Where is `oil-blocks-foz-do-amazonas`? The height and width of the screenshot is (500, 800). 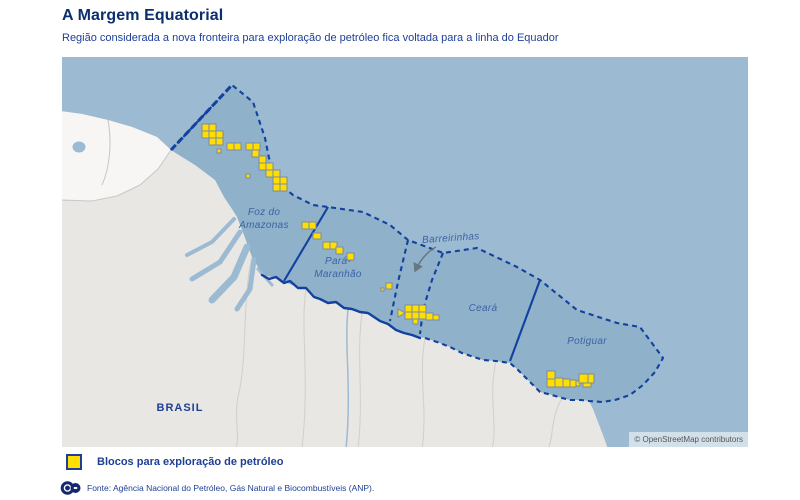
oil-blocks-foz-do-amazonas is located at coordinates (244, 157).